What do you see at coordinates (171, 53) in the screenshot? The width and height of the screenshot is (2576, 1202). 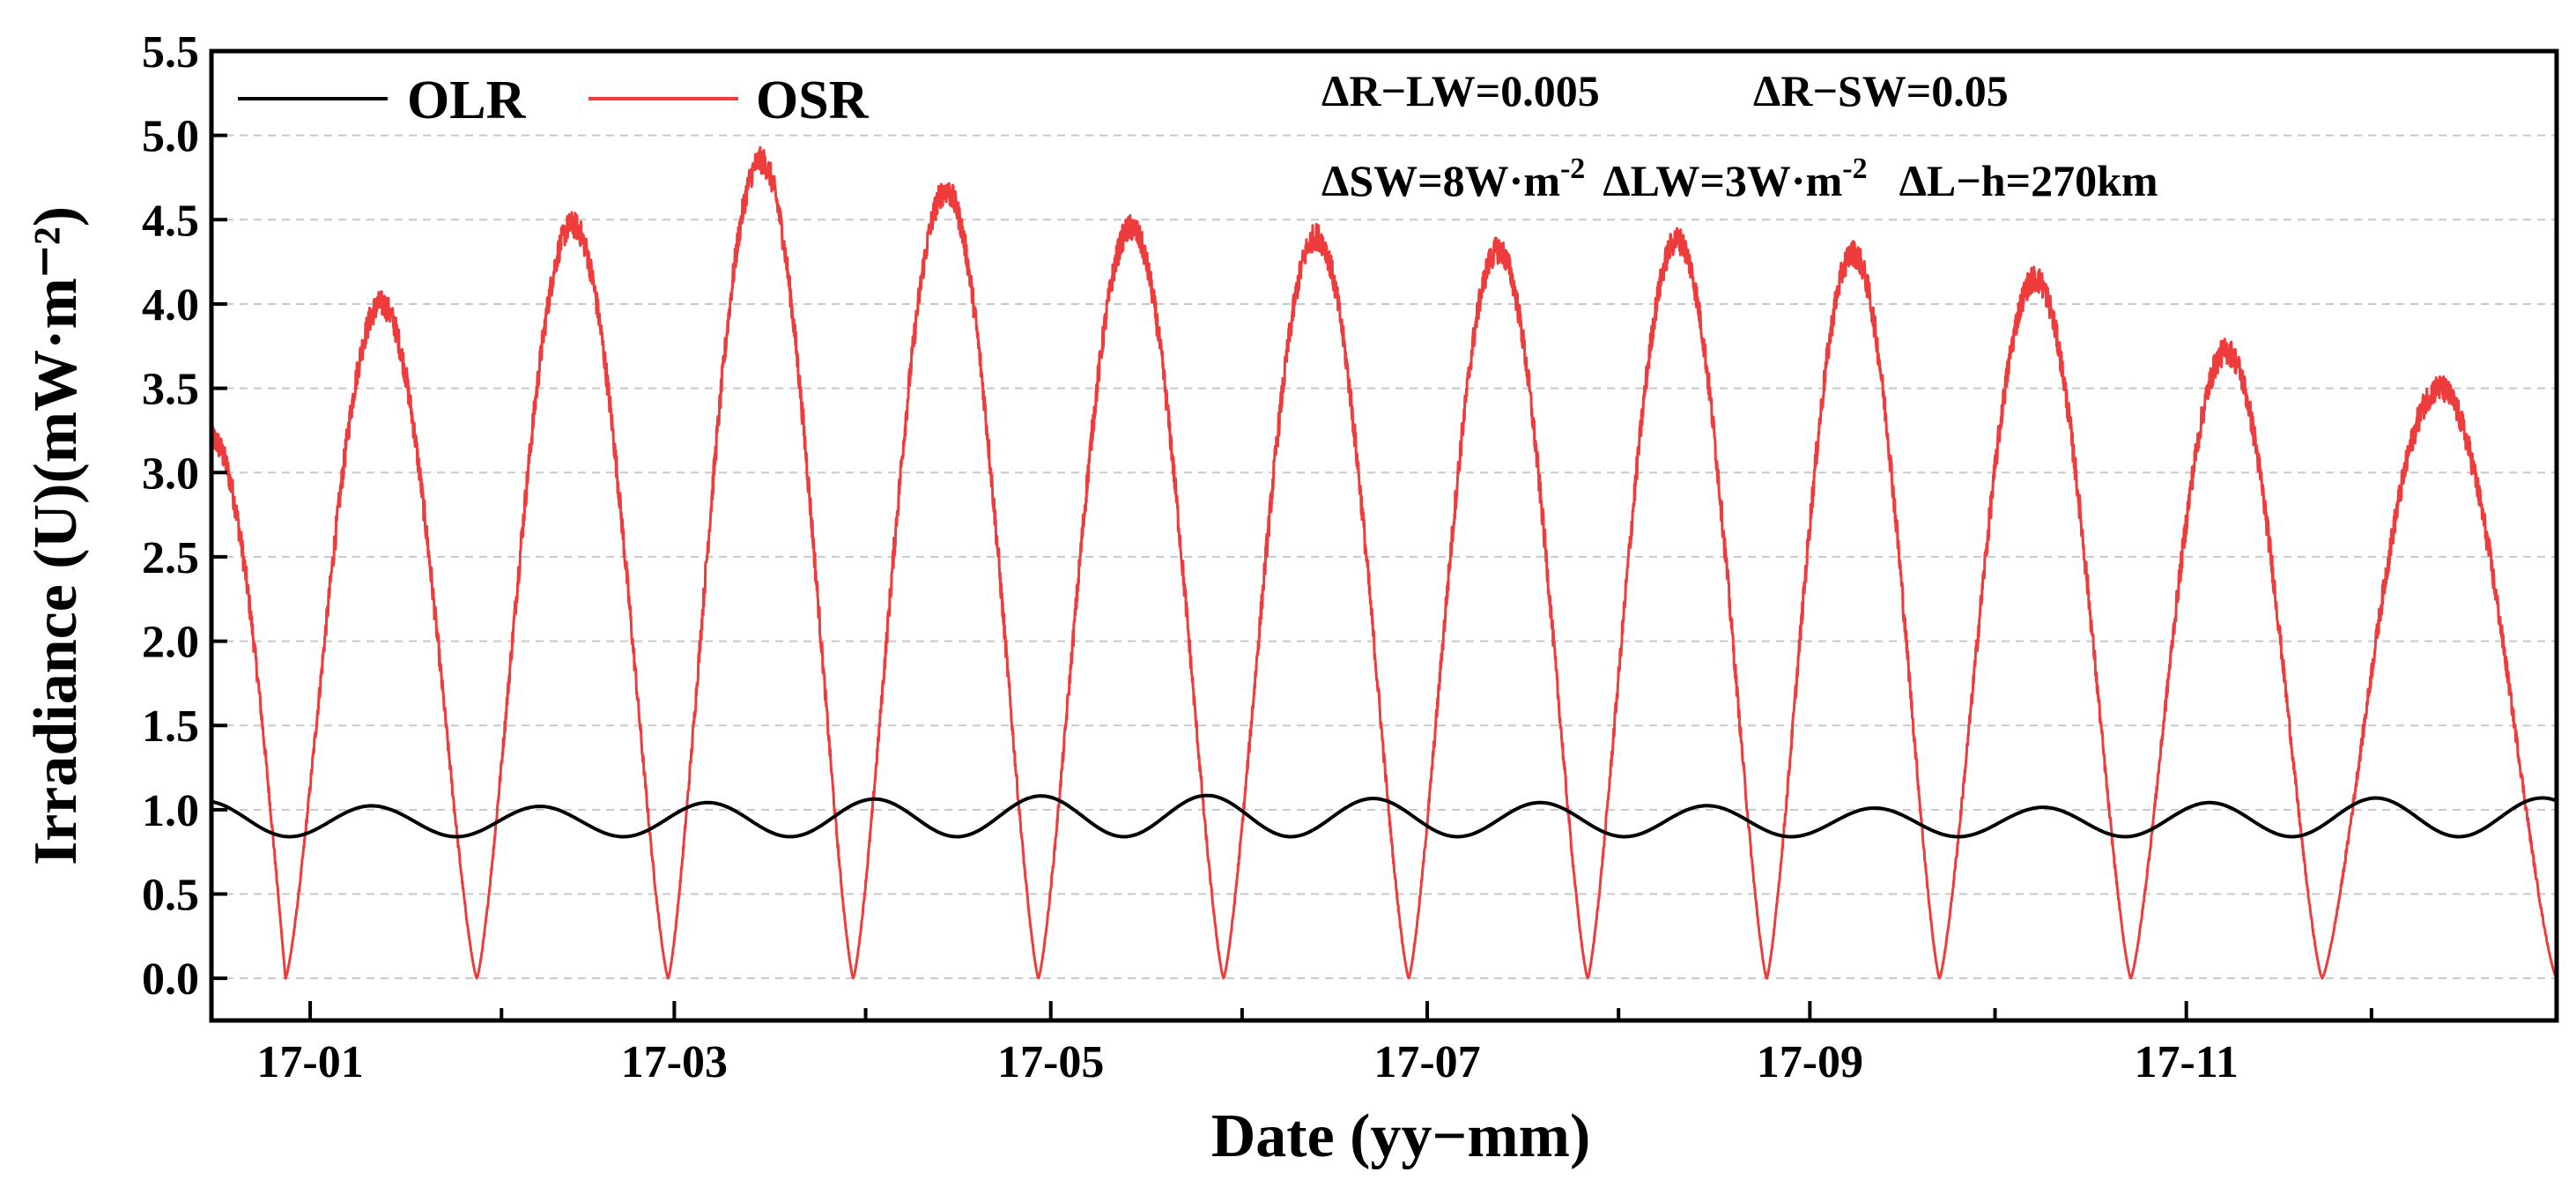 I see `y-tick-label: 5.5` at bounding box center [171, 53].